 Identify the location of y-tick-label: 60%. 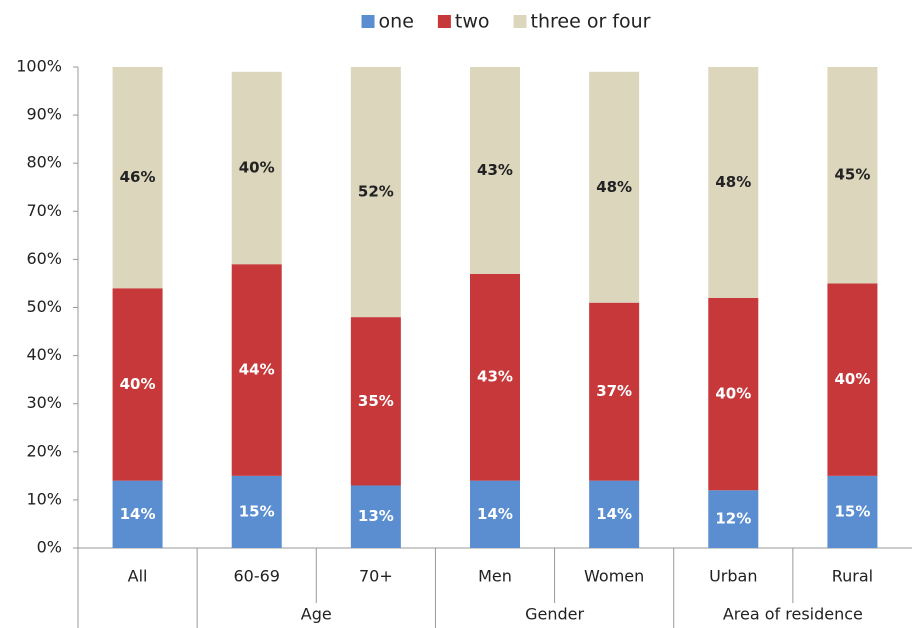
(44, 258).